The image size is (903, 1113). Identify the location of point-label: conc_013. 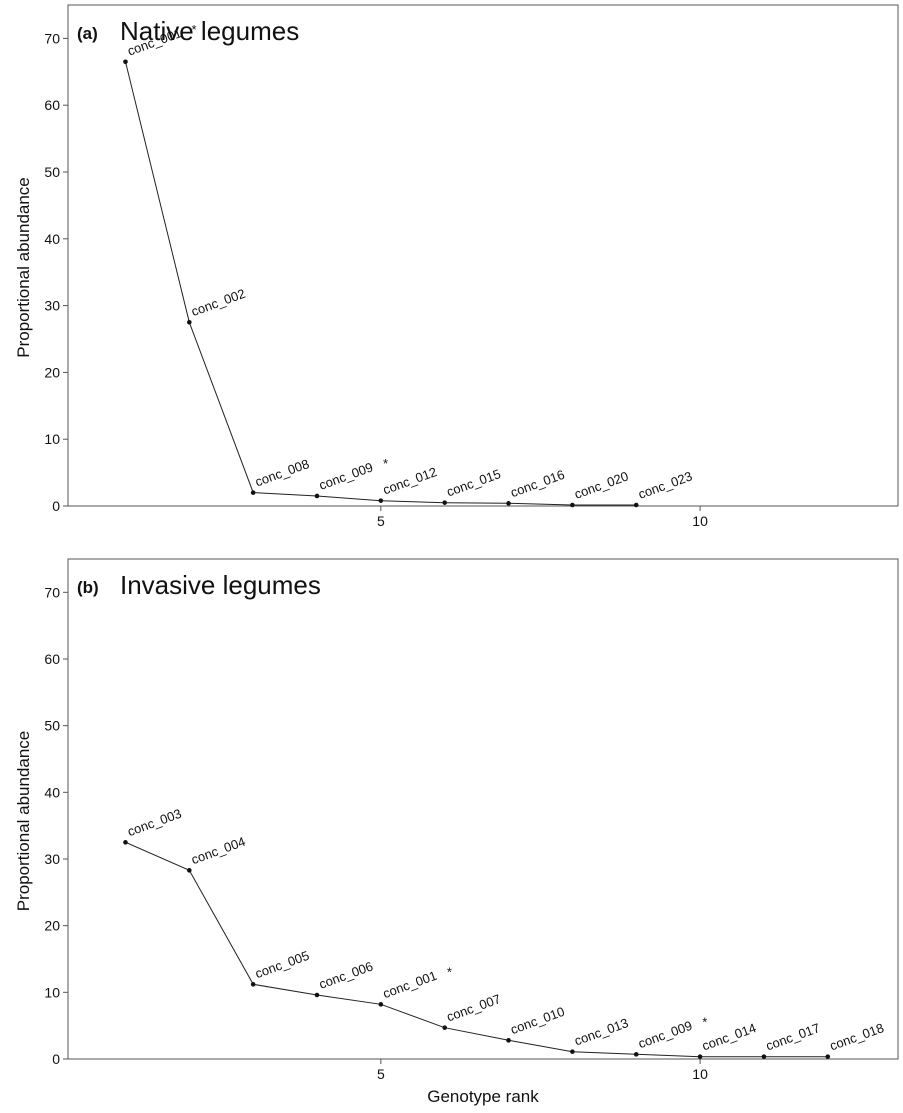
(601, 1031).